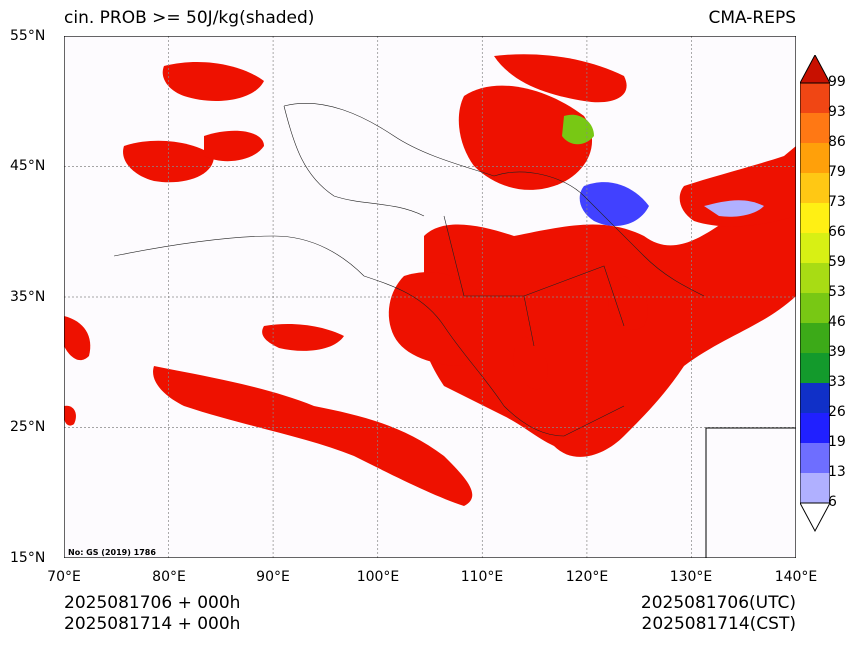  Describe the element at coordinates (152, 624) in the screenshot. I see `init-line-cst: 2025081714 + 000h` at that location.